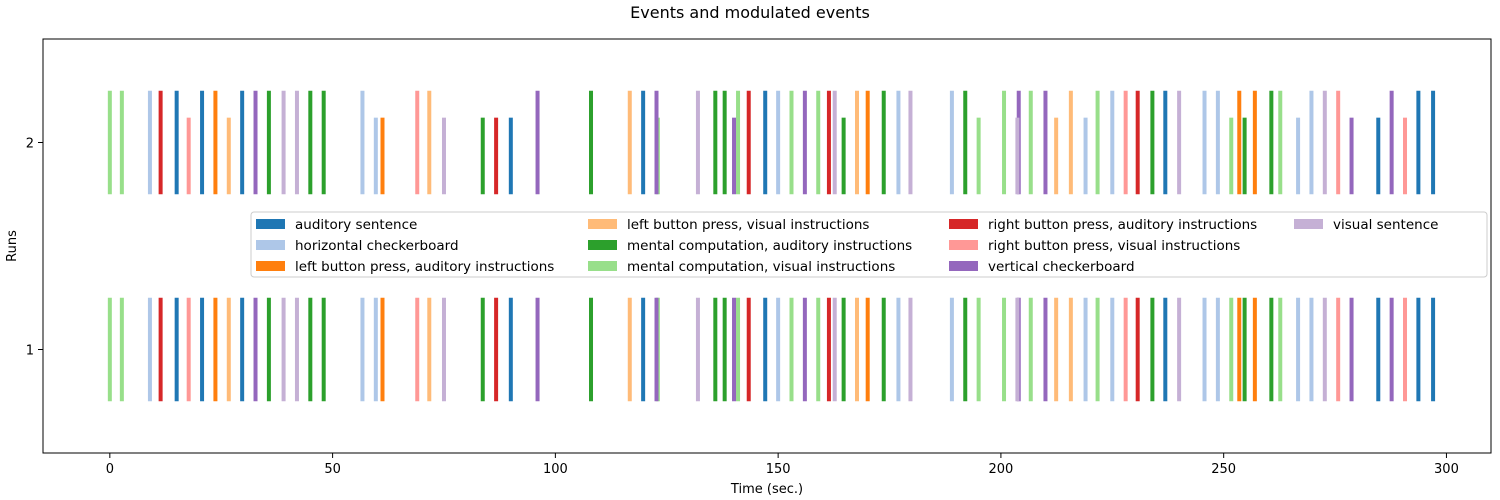 Image resolution: width=1500 pixels, height=500 pixels. Describe the element at coordinates (30, 144) in the screenshot. I see `y-tick-label: 2` at that location.